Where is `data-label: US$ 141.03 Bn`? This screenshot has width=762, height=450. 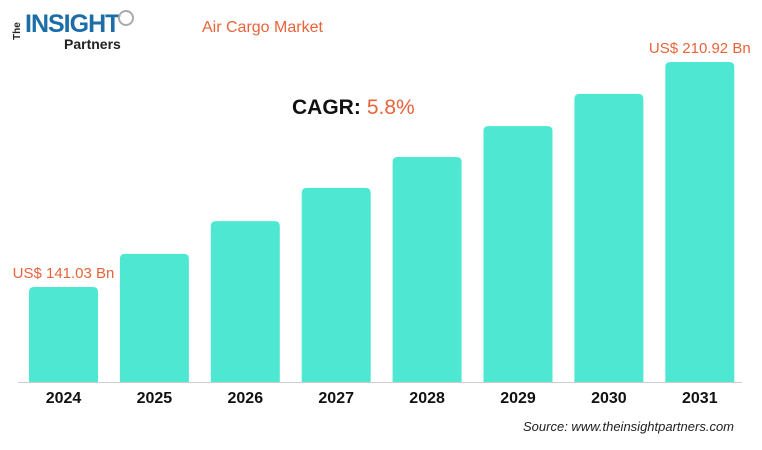
data-label: US$ 141.03 Bn is located at coordinates (64, 273).